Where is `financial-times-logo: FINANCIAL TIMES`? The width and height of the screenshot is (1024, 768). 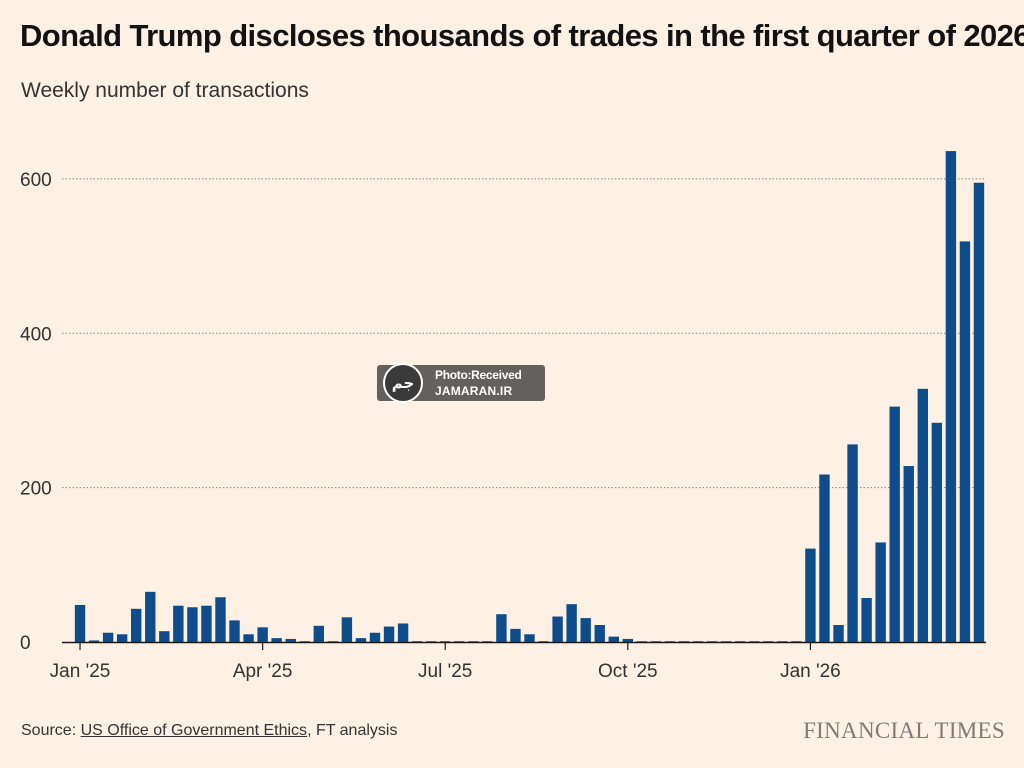
financial-times-logo: FINANCIAL TIMES is located at coordinates (904, 730).